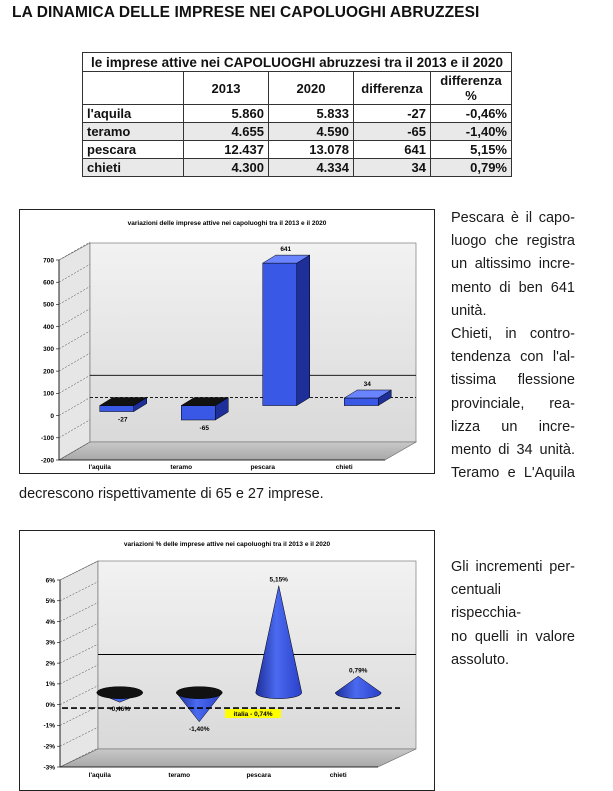 The width and height of the screenshot is (613, 791). Describe the element at coordinates (311, 149) in the screenshot. I see `table-cell: 13.078` at that location.